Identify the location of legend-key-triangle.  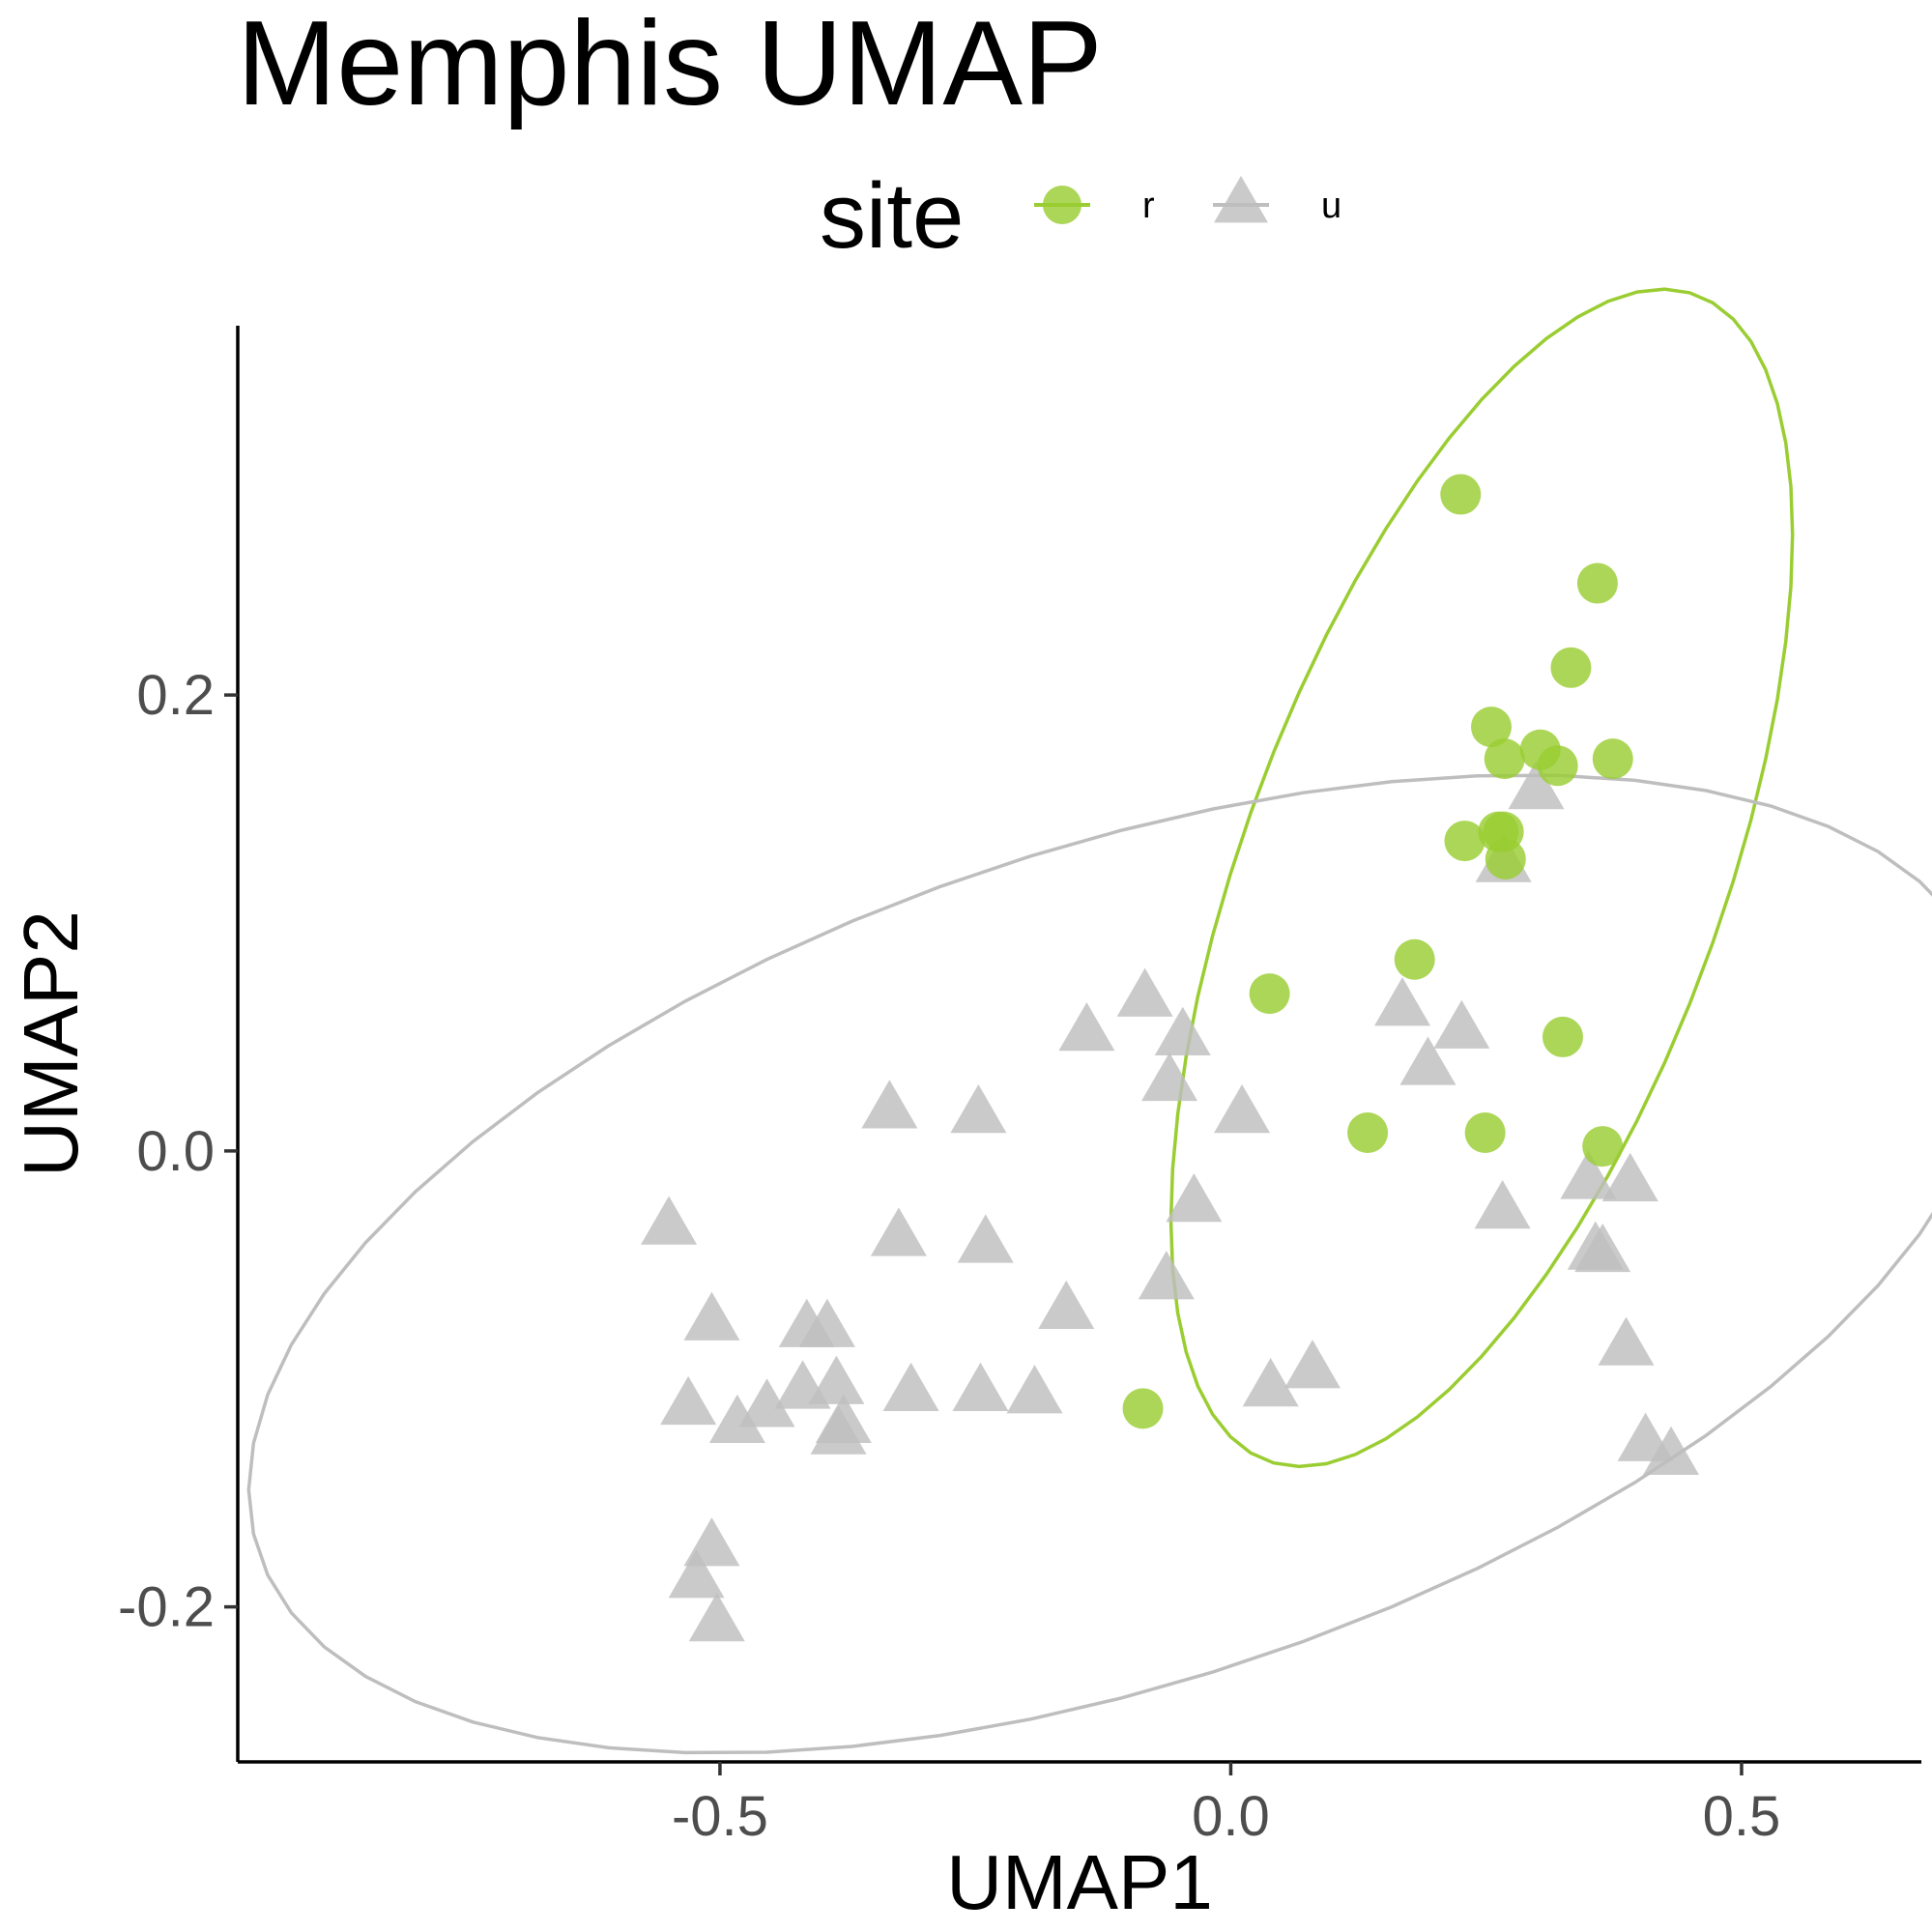
(1241, 199).